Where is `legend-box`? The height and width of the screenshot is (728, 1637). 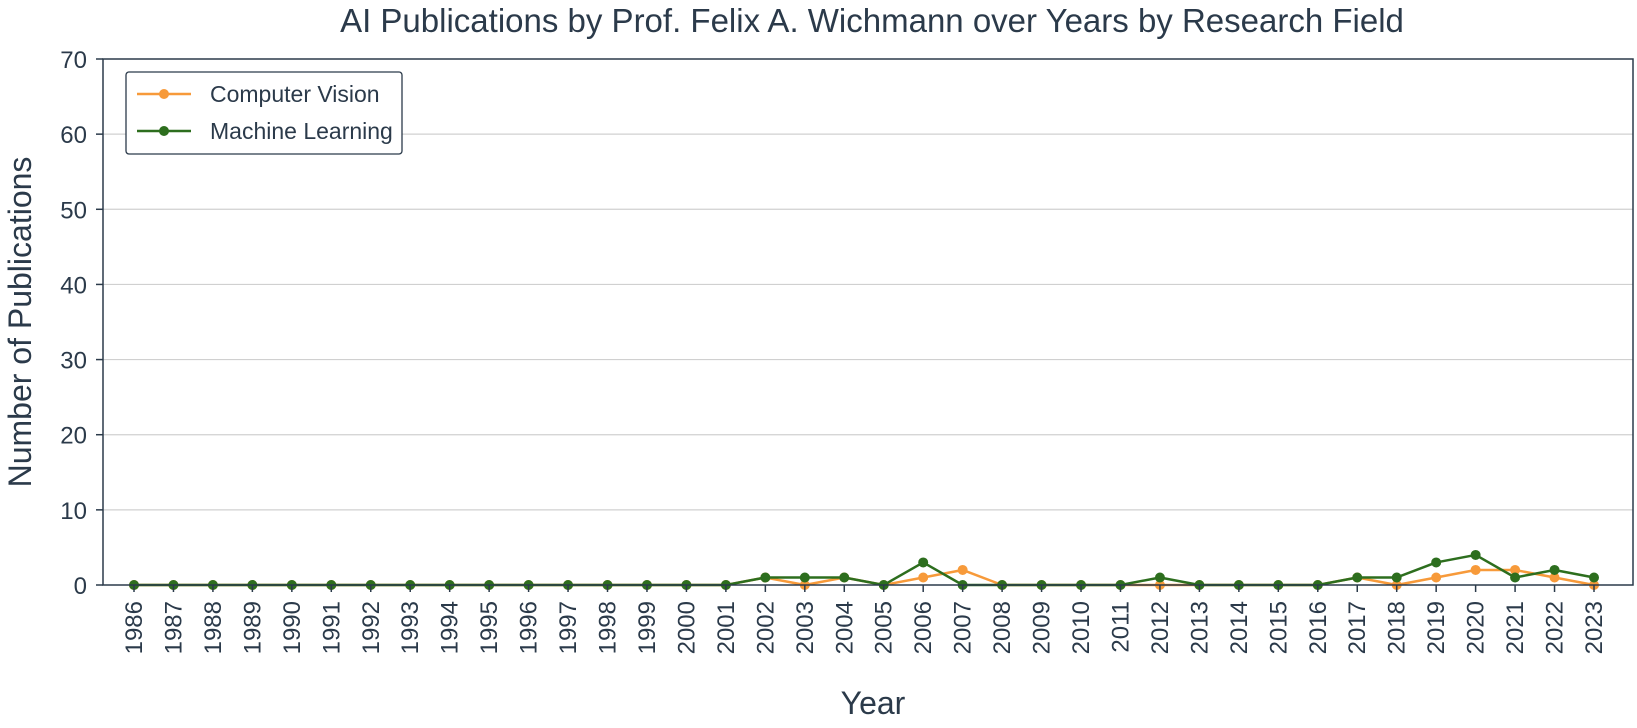 legend-box is located at coordinates (264, 113).